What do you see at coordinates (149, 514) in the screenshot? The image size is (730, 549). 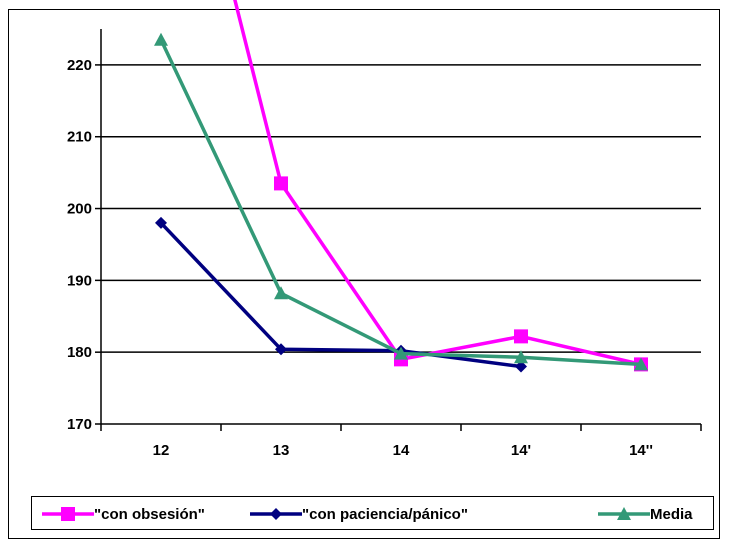 I see `legend-label: "con obsesión"` at bounding box center [149, 514].